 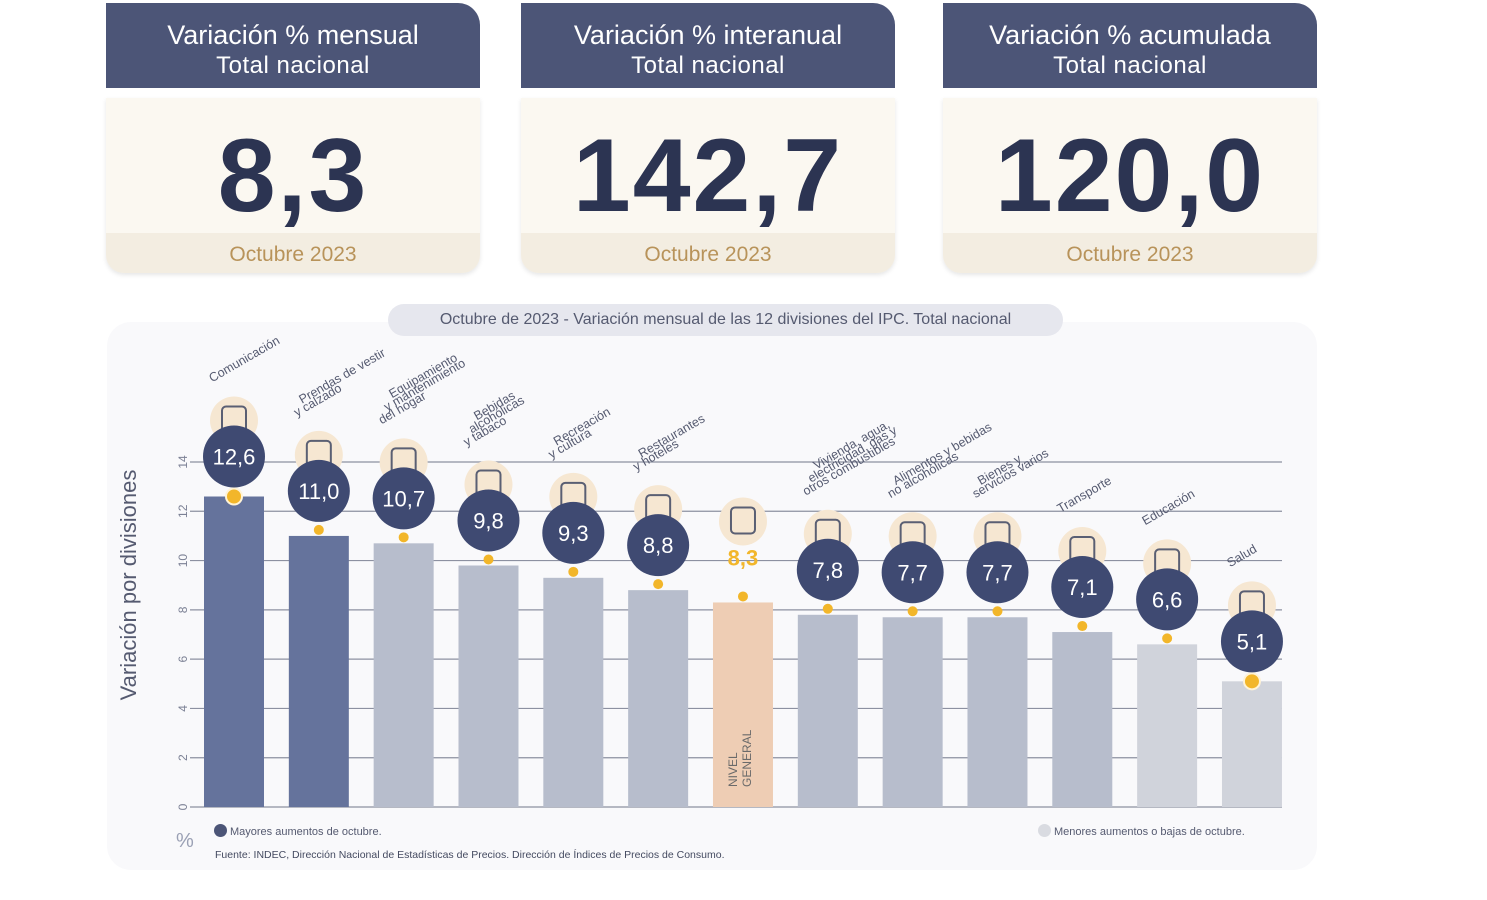 What do you see at coordinates (708, 176) in the screenshot?
I see `card-yearly-value: 142,7` at bounding box center [708, 176].